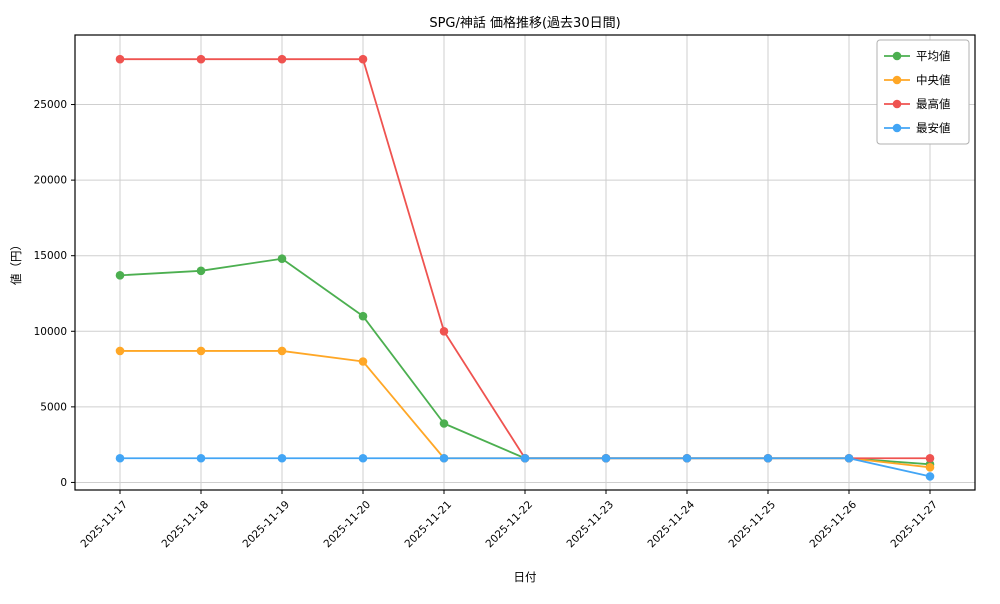 This screenshot has width=1000, height=604. I want to click on x-tick-label: 2025-11-18, so click(185, 525).